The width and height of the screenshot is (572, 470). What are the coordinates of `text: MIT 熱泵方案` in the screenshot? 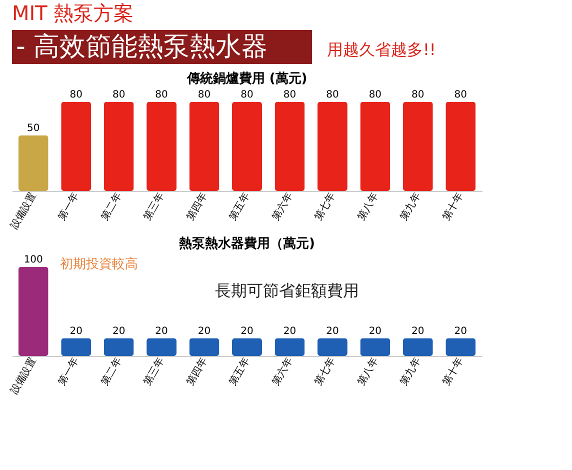 It's located at (73, 13).